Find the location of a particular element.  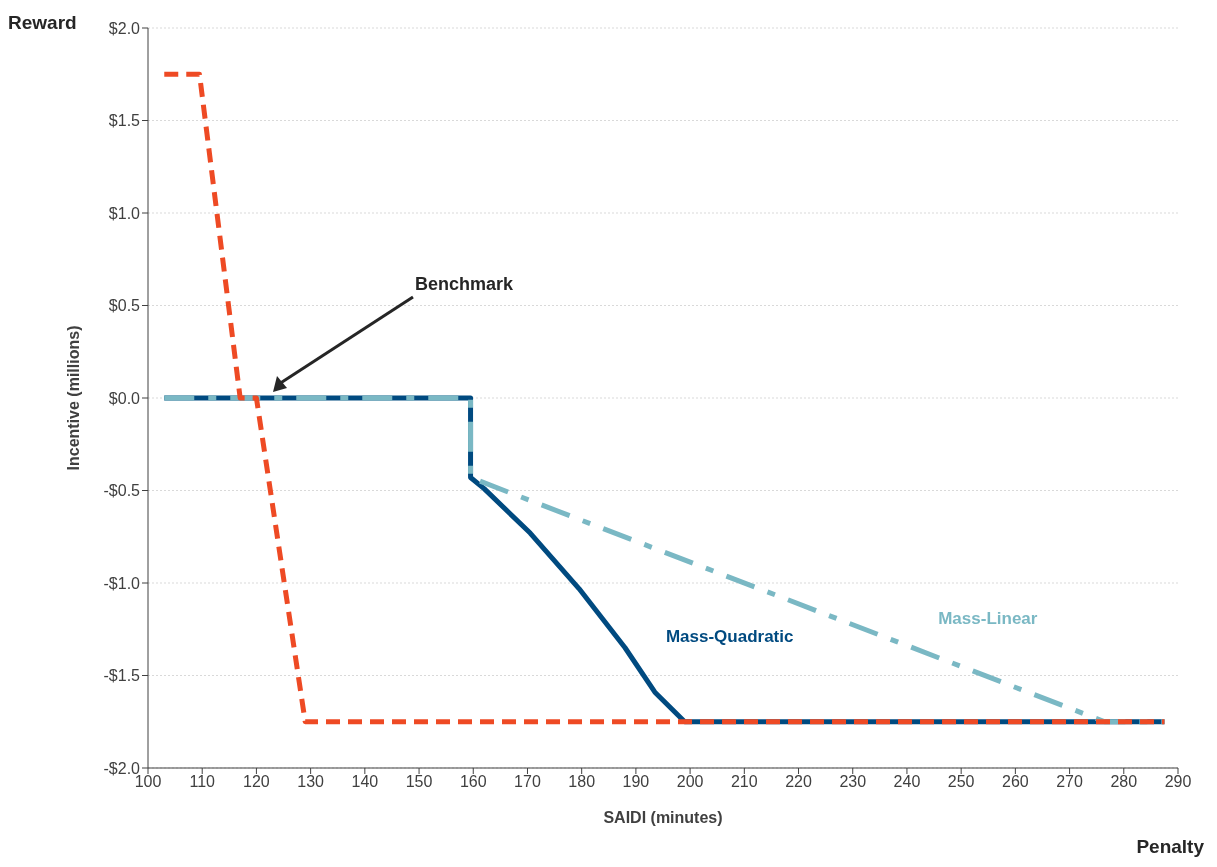

y-tick-label: -$1.5 is located at coordinates (122, 676).